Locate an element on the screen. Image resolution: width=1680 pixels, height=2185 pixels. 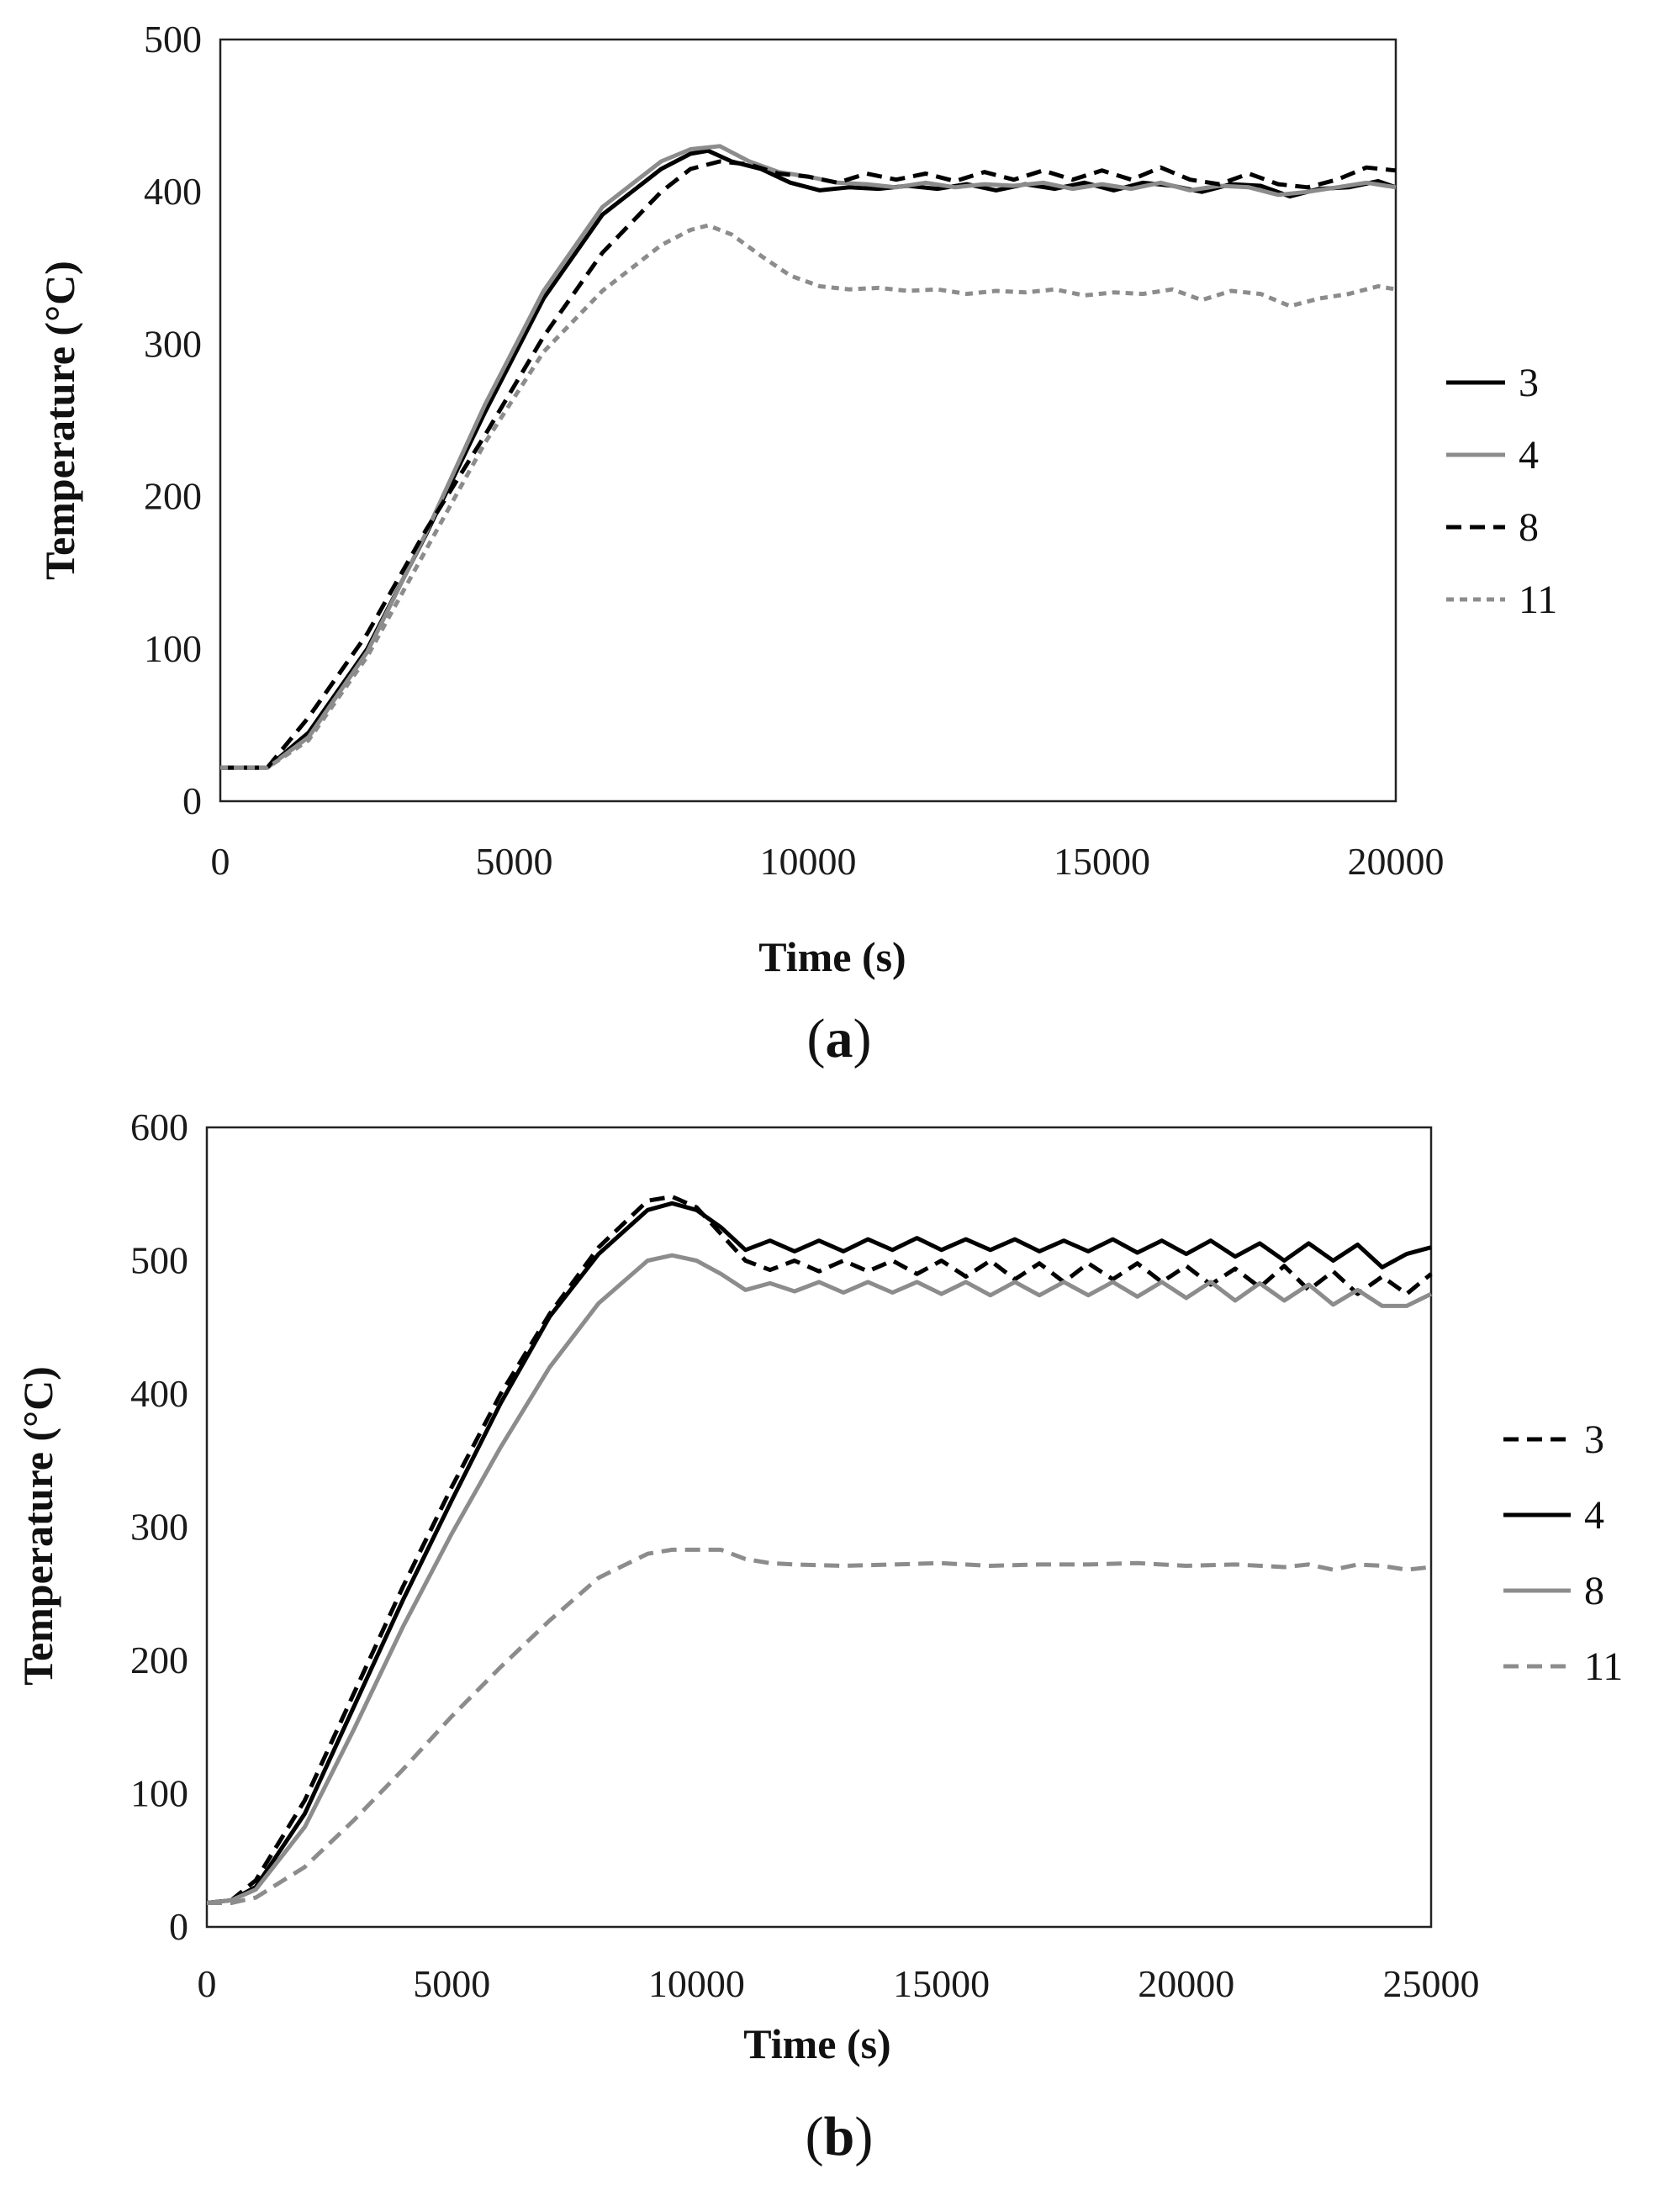
panel-letter-a: a is located at coordinates (839, 1038).